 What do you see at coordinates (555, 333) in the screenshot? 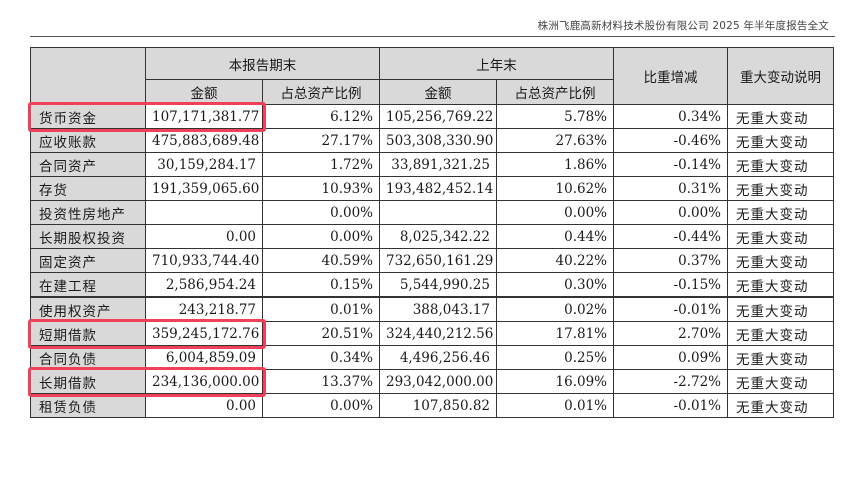
I see `previous-ratio-cell: 17.81%` at bounding box center [555, 333].